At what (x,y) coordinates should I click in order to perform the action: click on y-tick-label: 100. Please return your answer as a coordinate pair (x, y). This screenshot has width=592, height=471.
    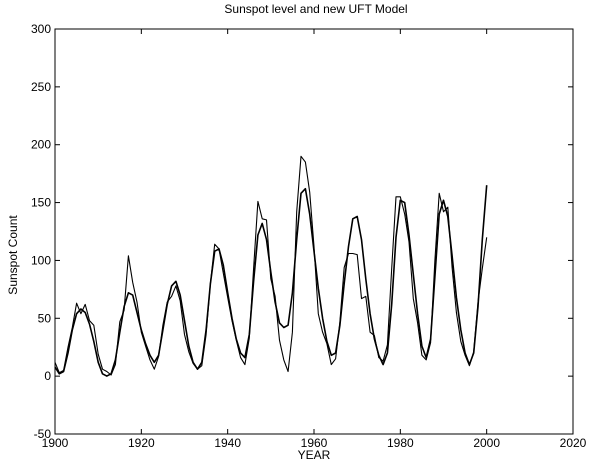
    Looking at the image, I should click on (41, 260).